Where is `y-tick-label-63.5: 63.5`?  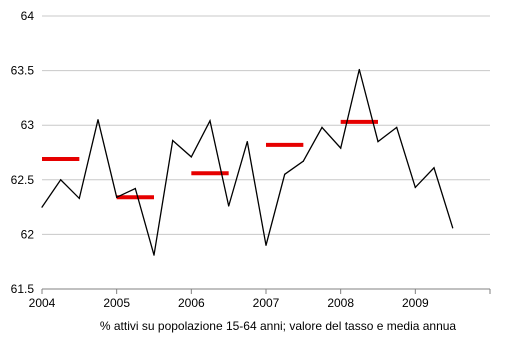
y-tick-label-63.5: 63.5 is located at coordinates (23, 71).